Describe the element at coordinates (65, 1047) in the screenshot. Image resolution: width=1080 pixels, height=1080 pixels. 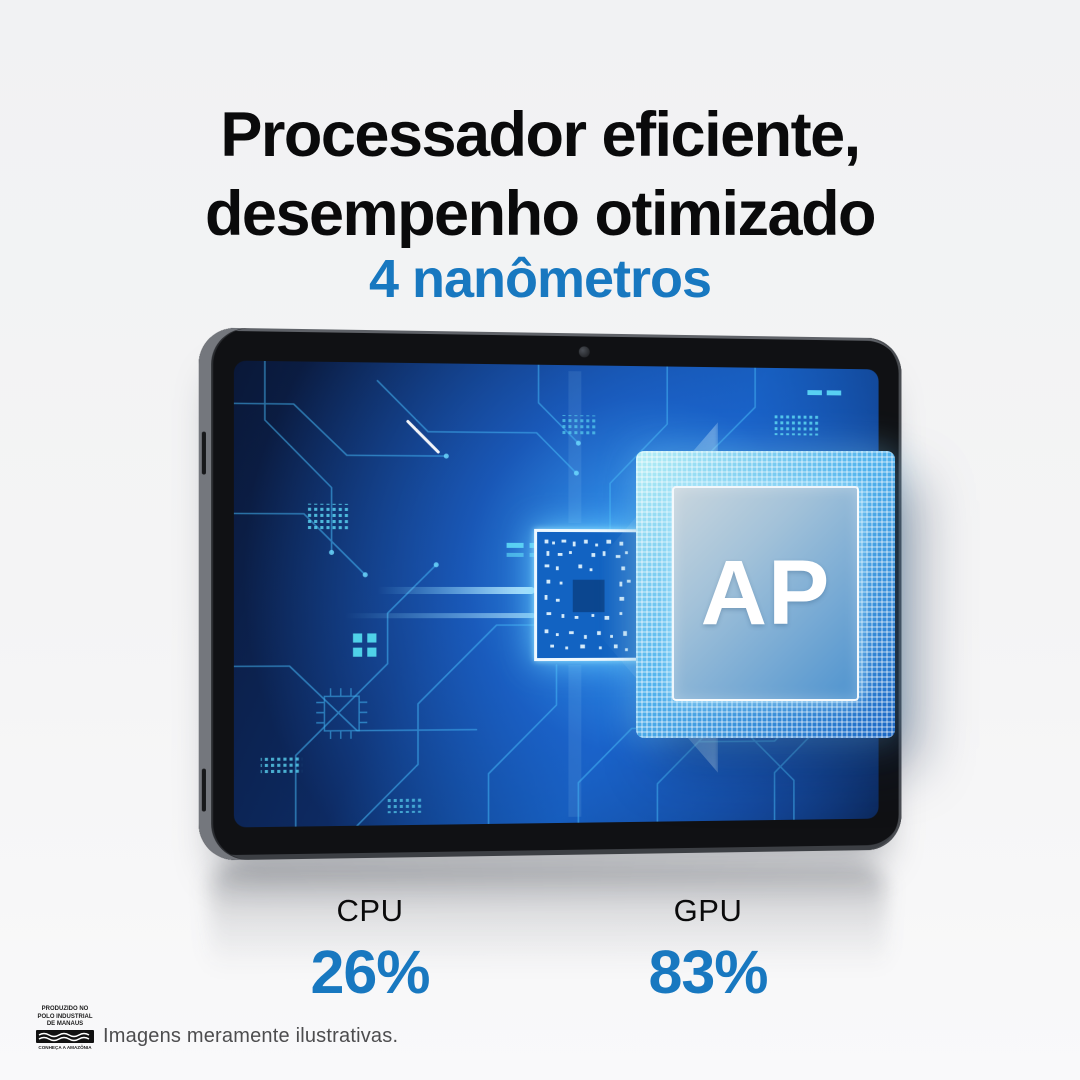
I see `seal-line4: CONHEÇA A AMAZÔNIA` at that location.